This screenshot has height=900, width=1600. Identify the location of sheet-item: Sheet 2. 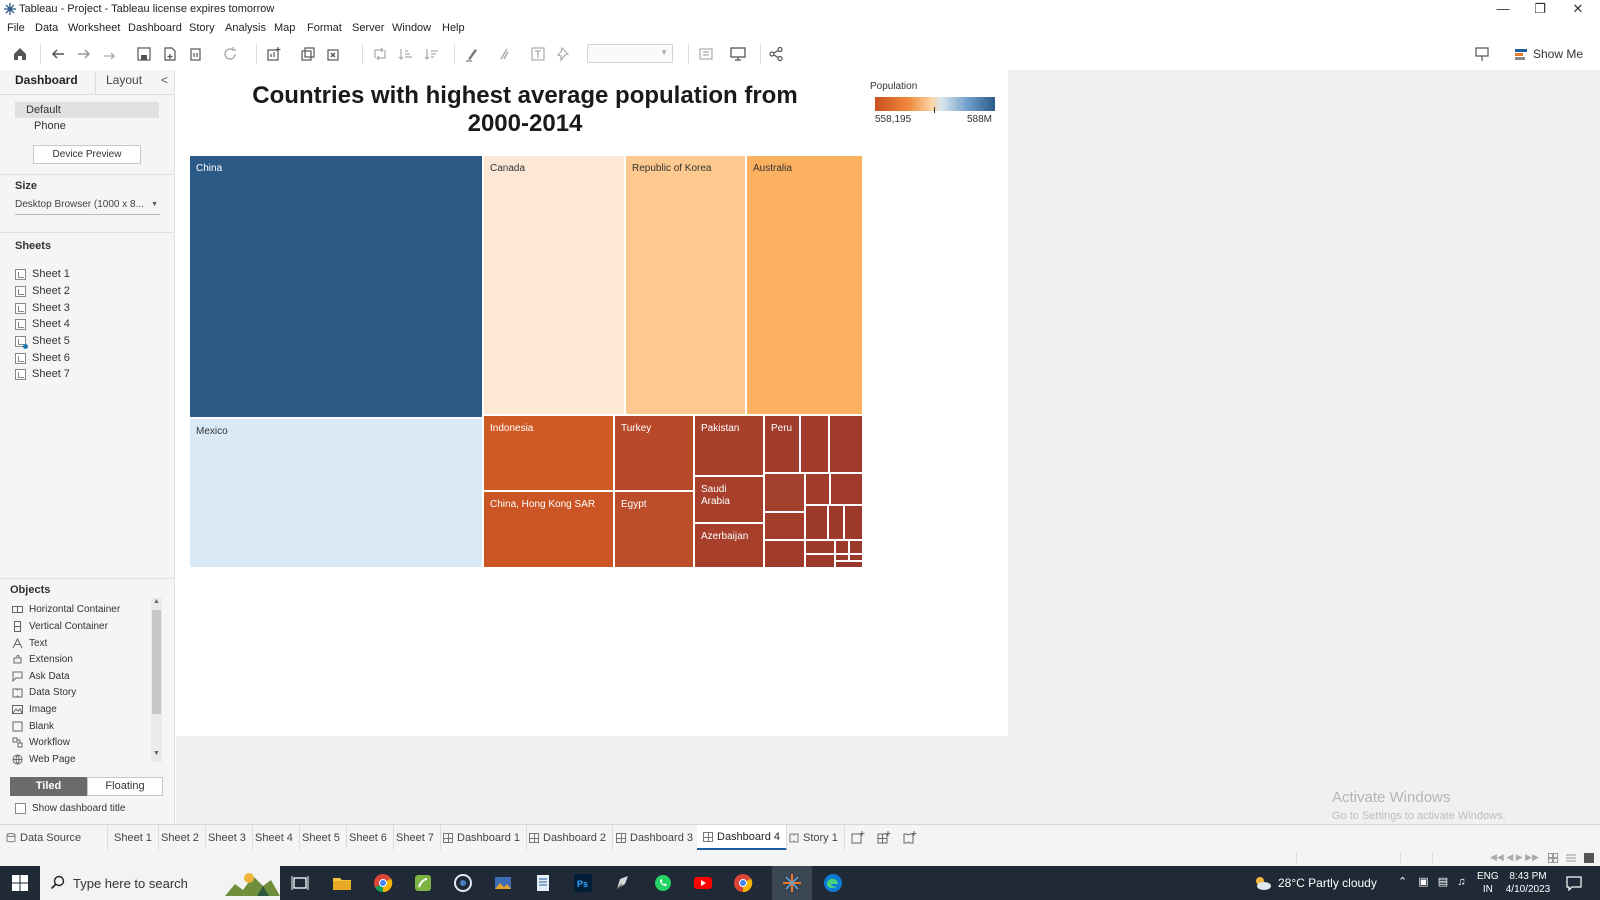
(42, 291).